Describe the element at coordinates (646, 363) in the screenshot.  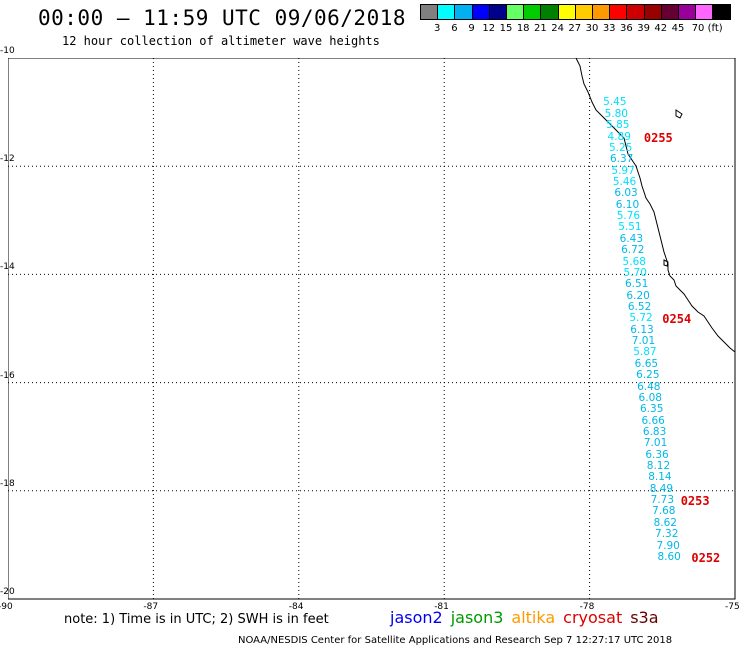
I see `wave-height-value: 6.65` at that location.